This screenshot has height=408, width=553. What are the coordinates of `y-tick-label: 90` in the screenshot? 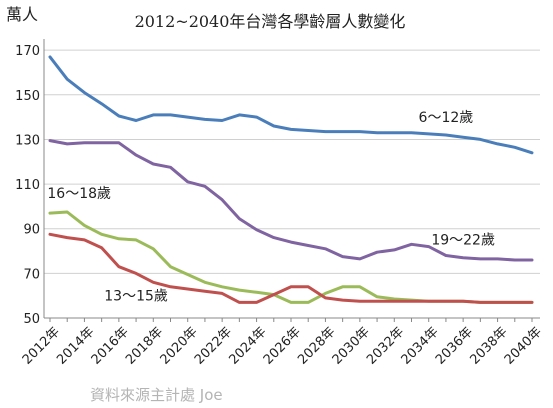 It's located at (31, 230).